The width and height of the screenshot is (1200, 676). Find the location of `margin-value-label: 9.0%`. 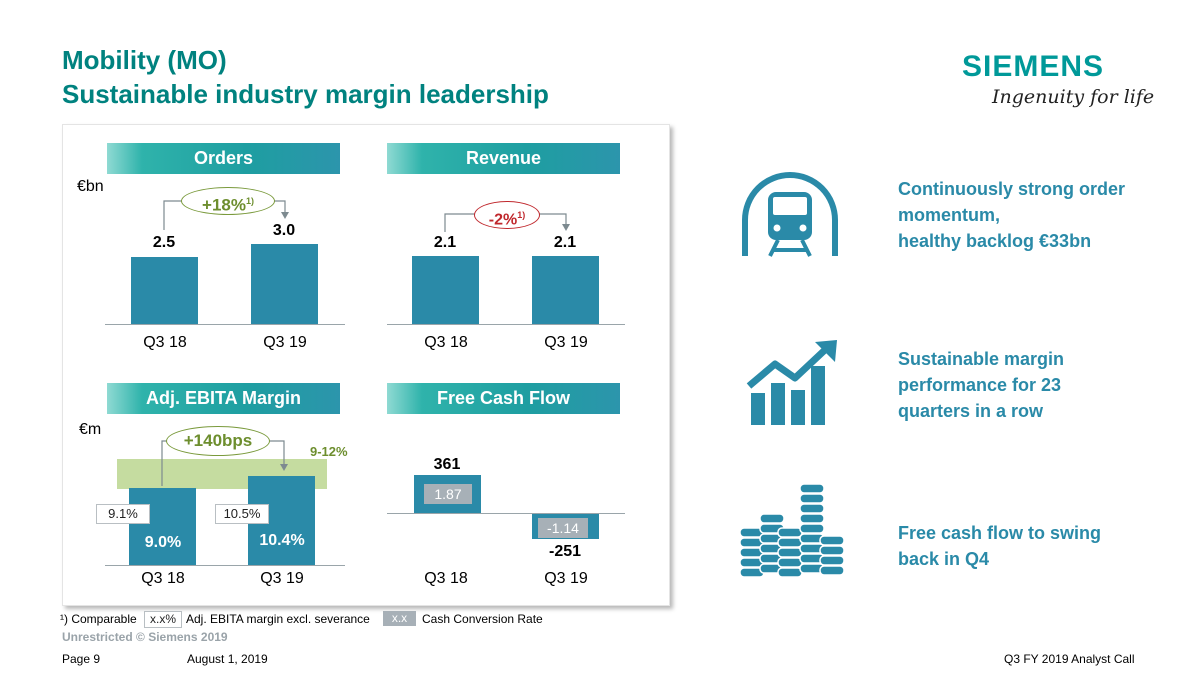

margin-value-label: 9.0% is located at coordinates (163, 542).